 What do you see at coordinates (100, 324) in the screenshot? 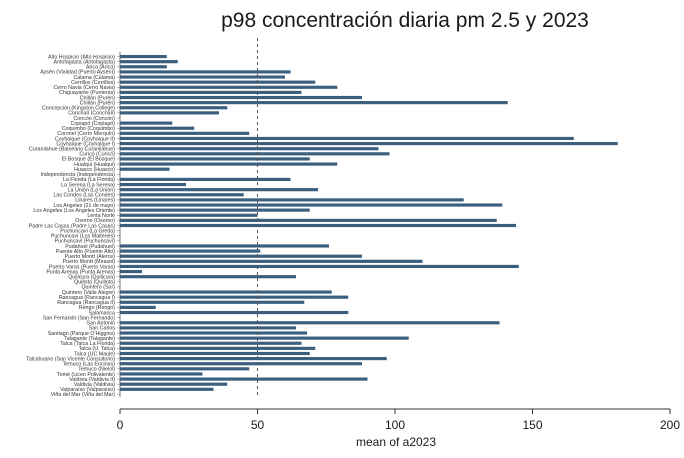
I see `category-label: San Antonio` at bounding box center [100, 324].